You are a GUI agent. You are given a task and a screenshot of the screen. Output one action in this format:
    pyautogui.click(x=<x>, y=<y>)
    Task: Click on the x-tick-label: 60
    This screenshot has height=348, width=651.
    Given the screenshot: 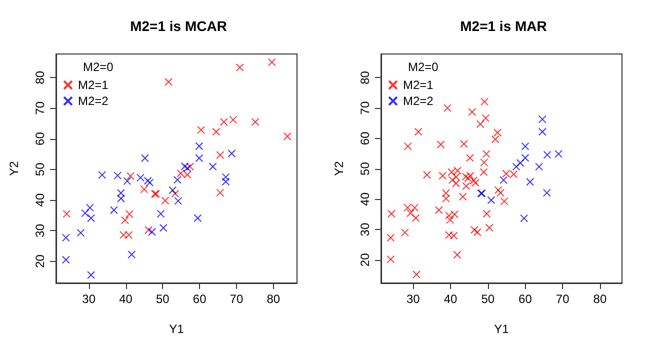 What is the action you would take?
    pyautogui.click(x=525, y=299)
    